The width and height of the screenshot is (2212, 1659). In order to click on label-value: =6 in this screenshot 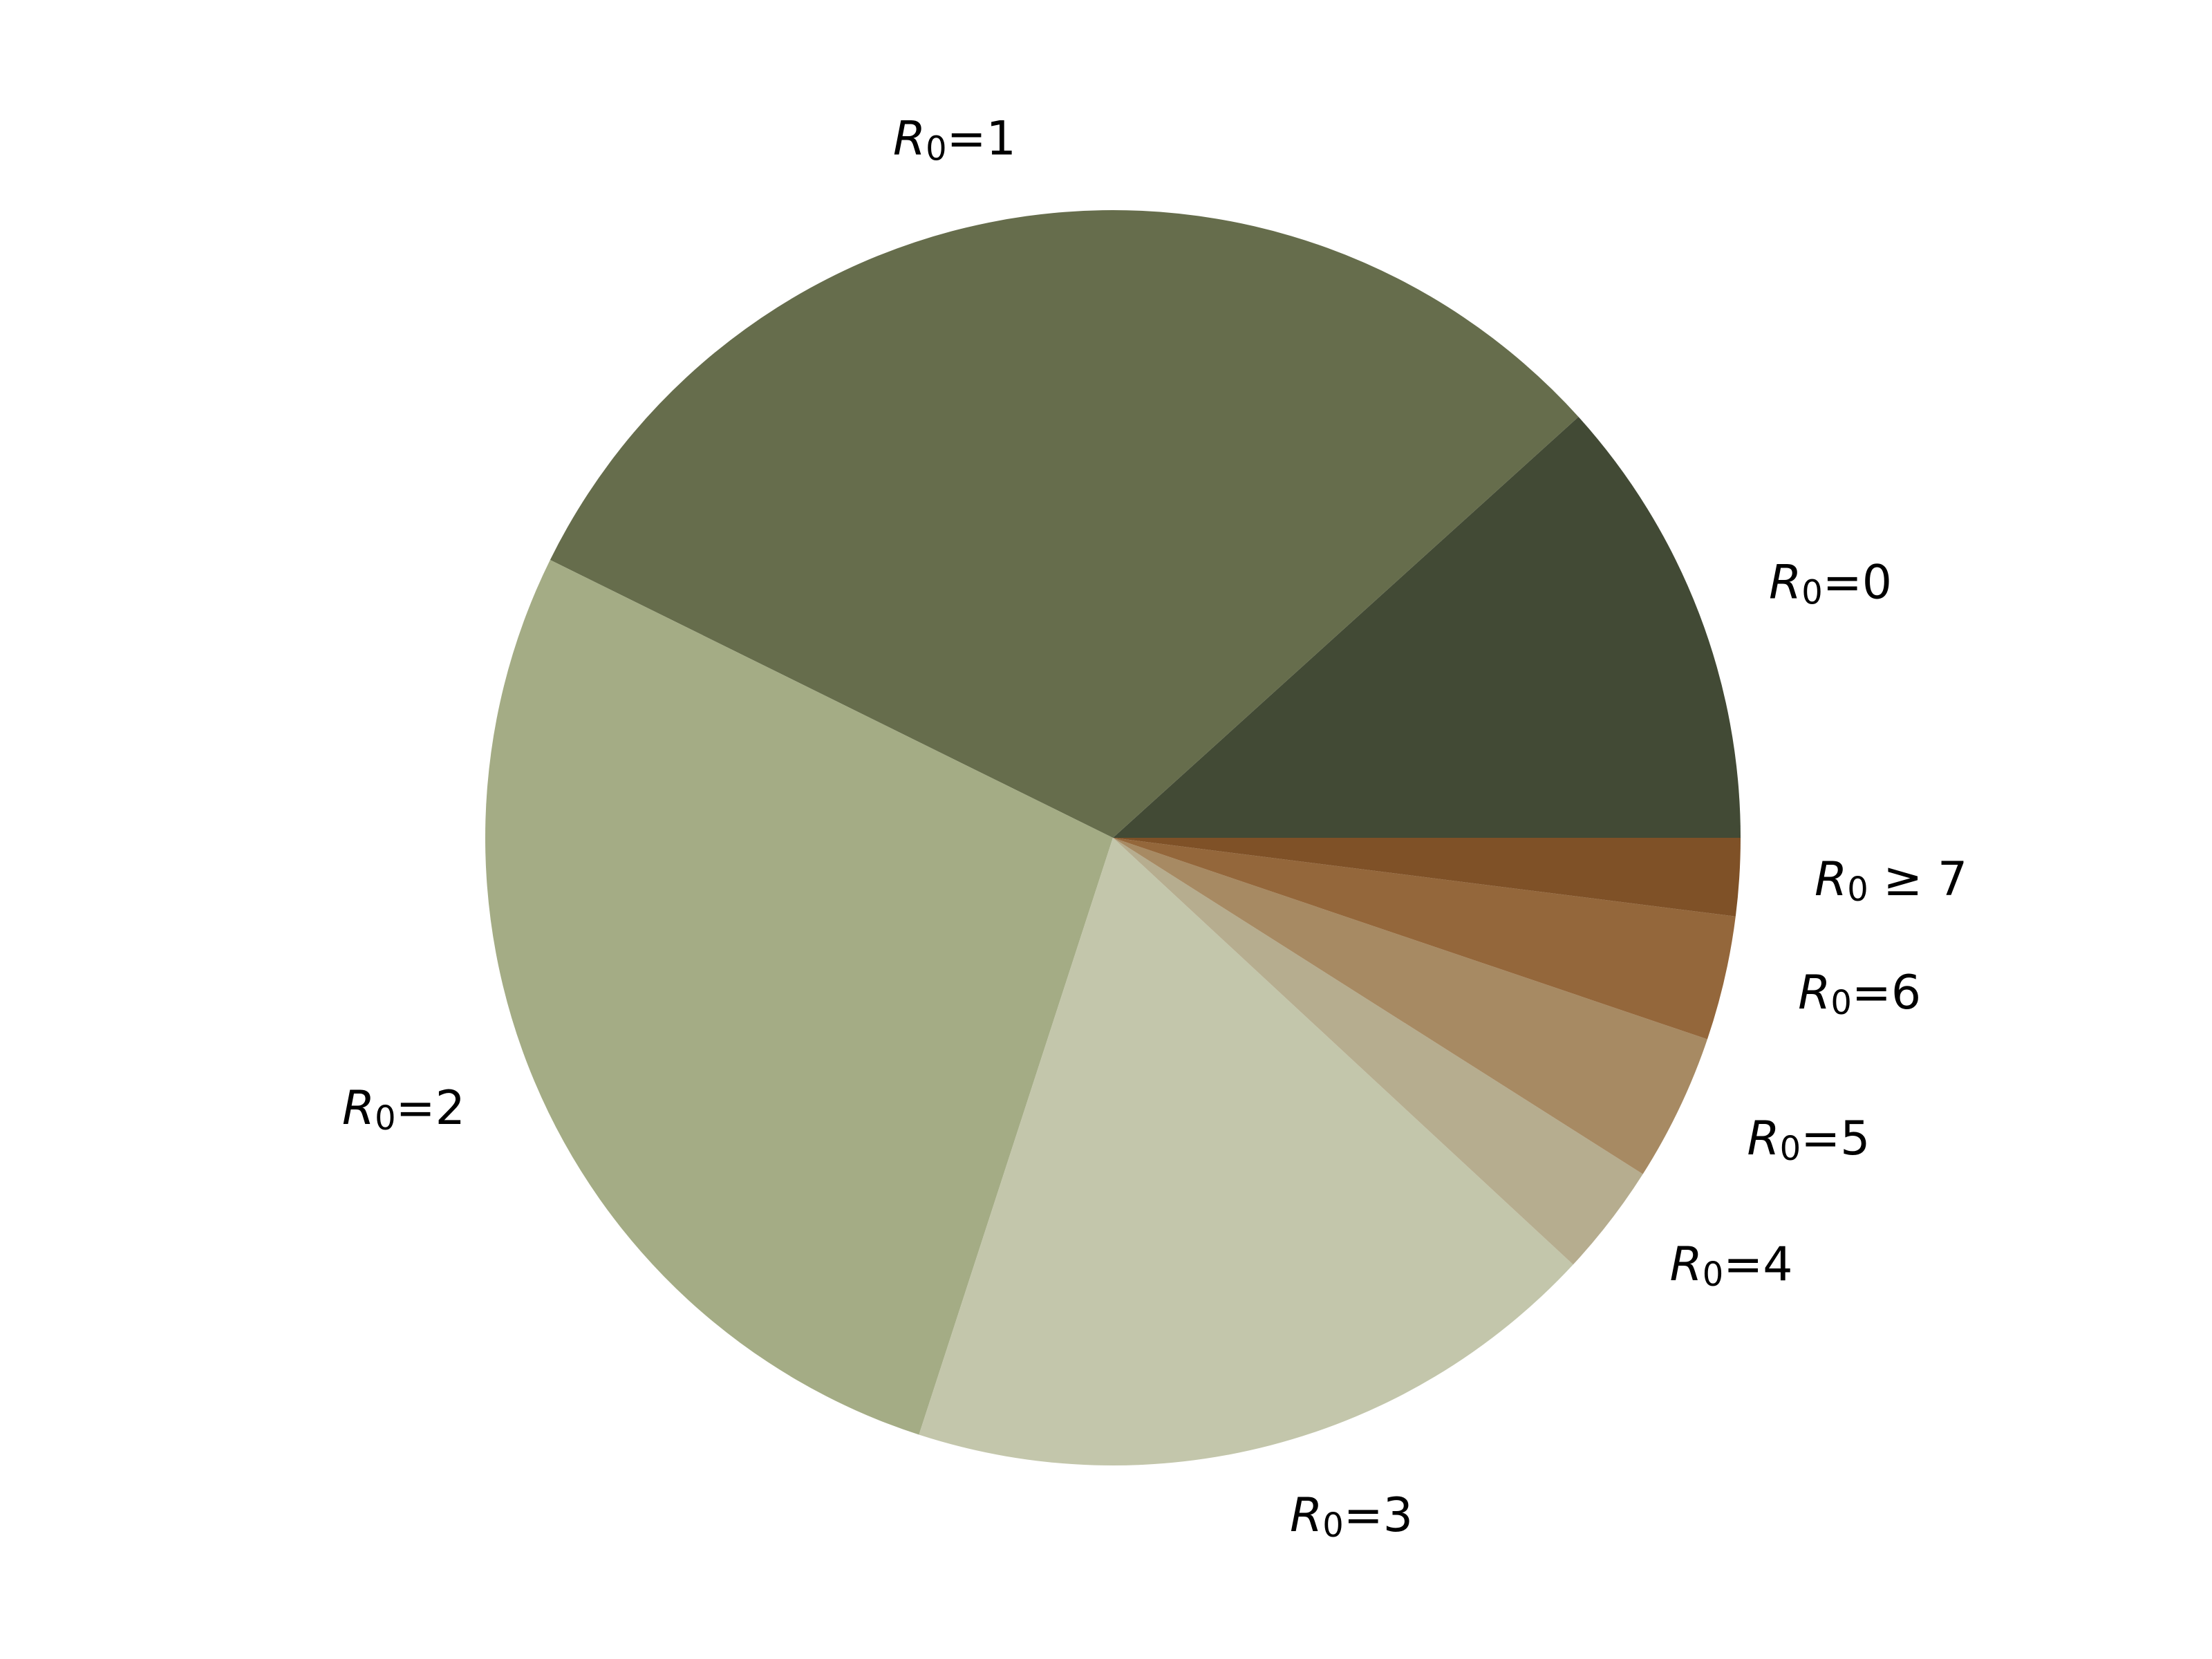, I will do `click(1886, 993)`.